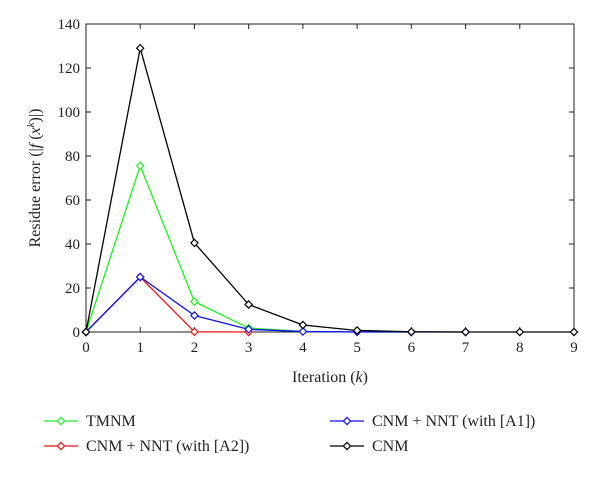 The image size is (600, 478). What do you see at coordinates (111, 421) in the screenshot?
I see `legend-label: TMNM` at bounding box center [111, 421].